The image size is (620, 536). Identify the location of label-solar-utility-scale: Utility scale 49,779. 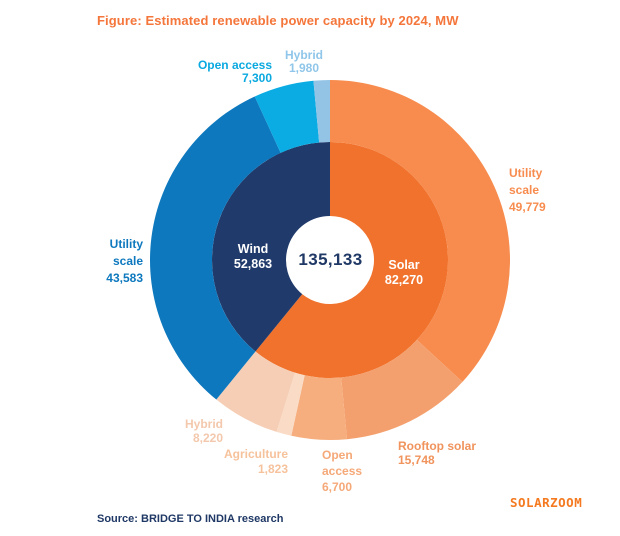
(527, 190).